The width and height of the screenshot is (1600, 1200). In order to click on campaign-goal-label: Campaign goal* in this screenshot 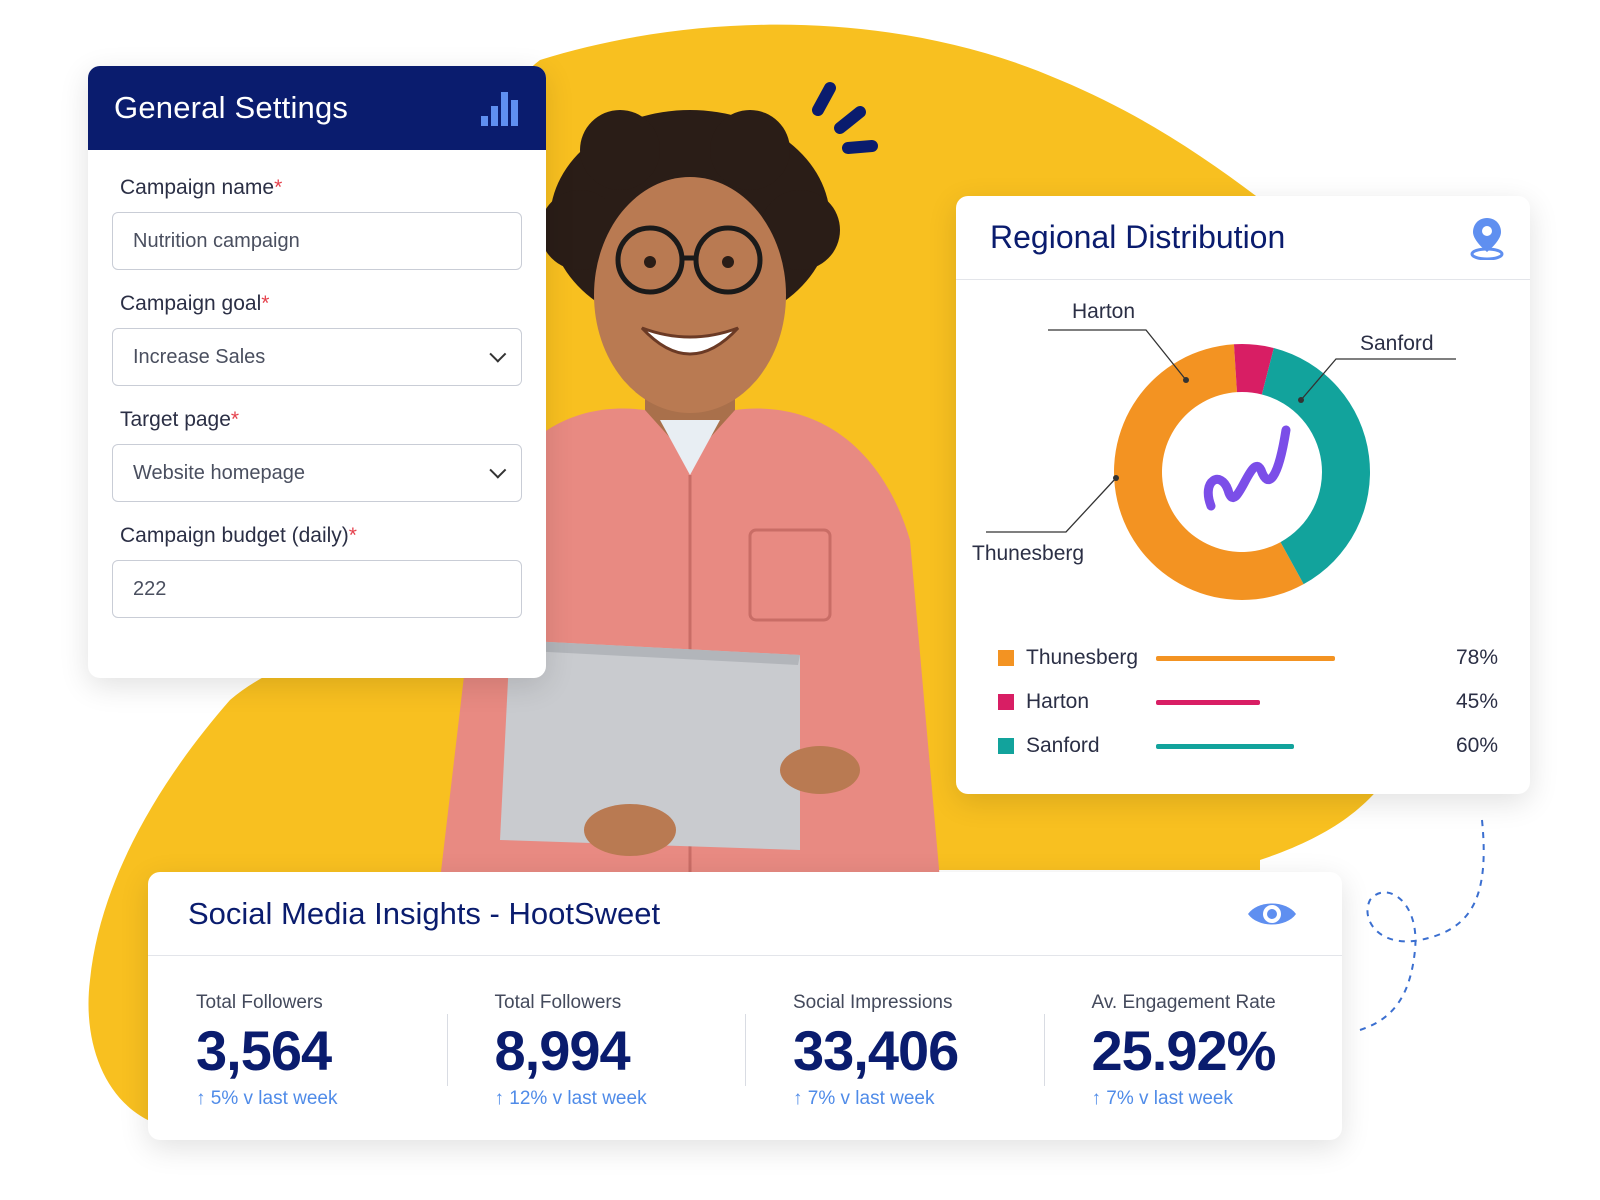, I will do `click(195, 303)`.